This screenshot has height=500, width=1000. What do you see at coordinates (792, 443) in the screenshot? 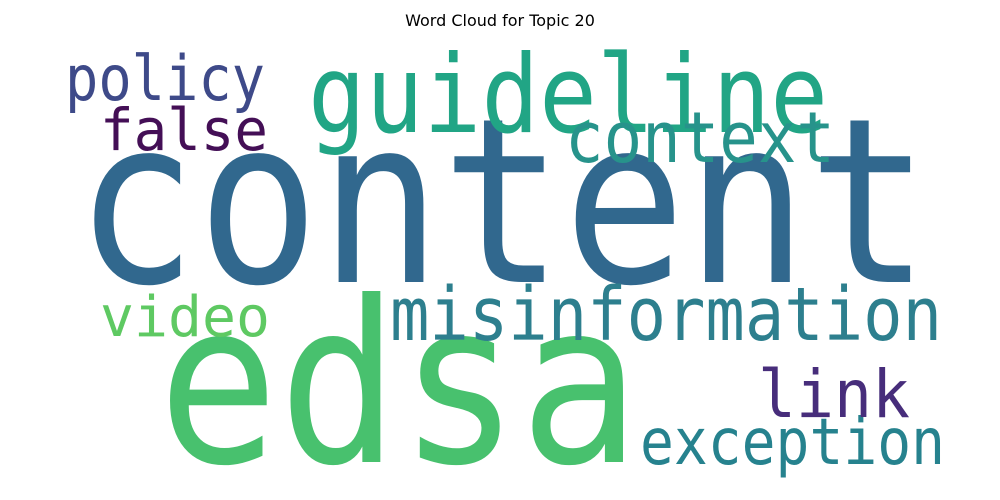
I see `word-exception: exception` at bounding box center [792, 443].